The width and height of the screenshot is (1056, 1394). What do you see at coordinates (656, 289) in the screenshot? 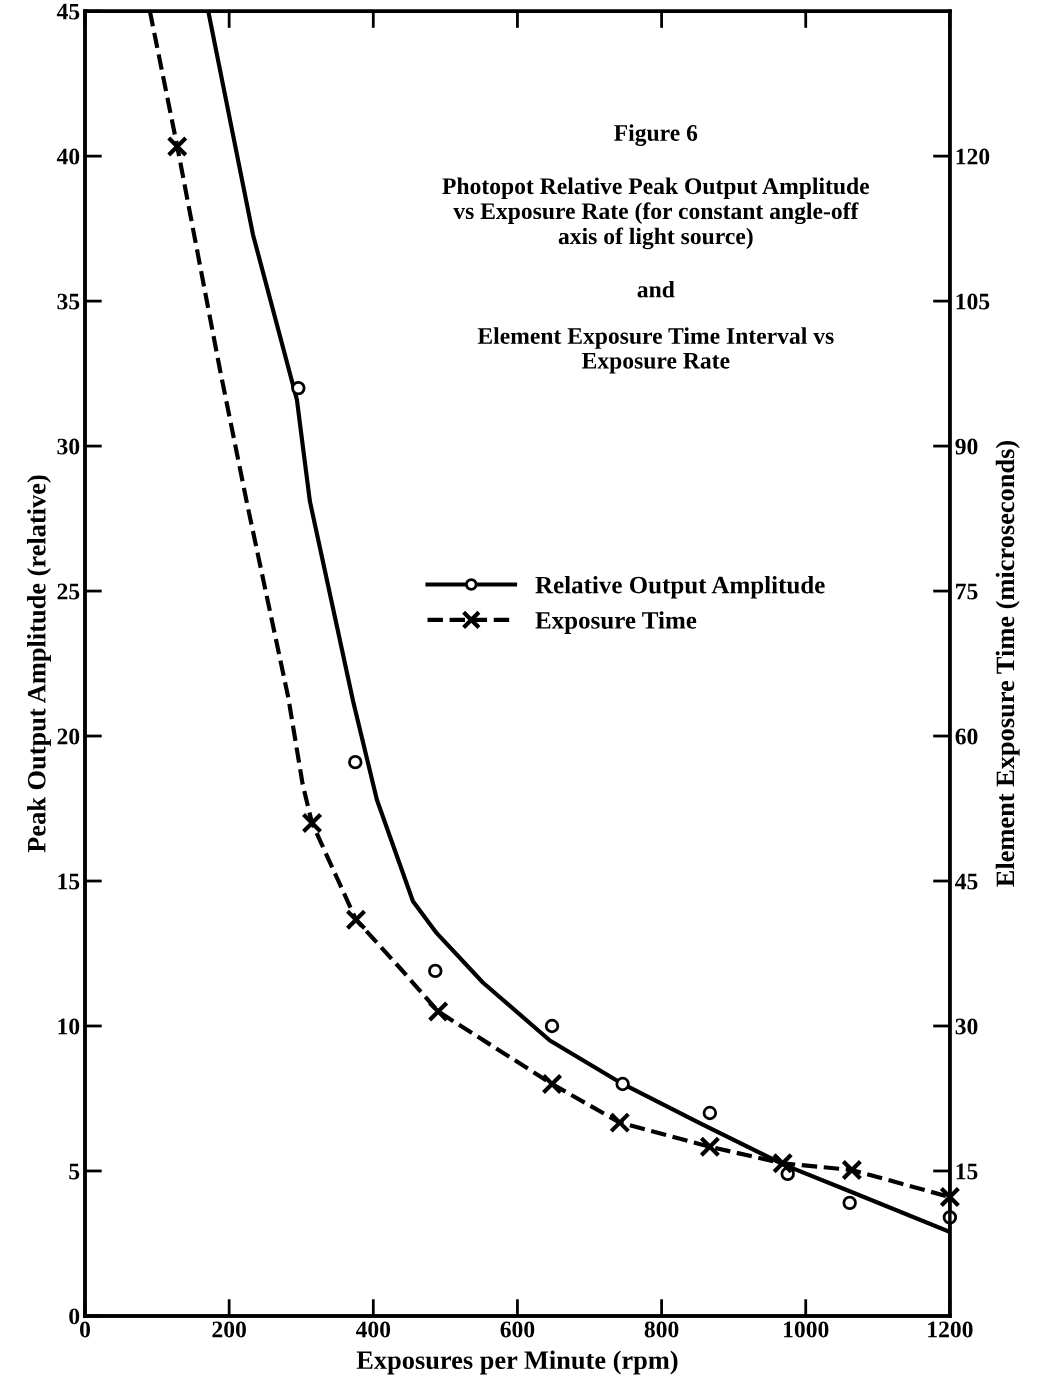
I see `annotation: and` at bounding box center [656, 289].